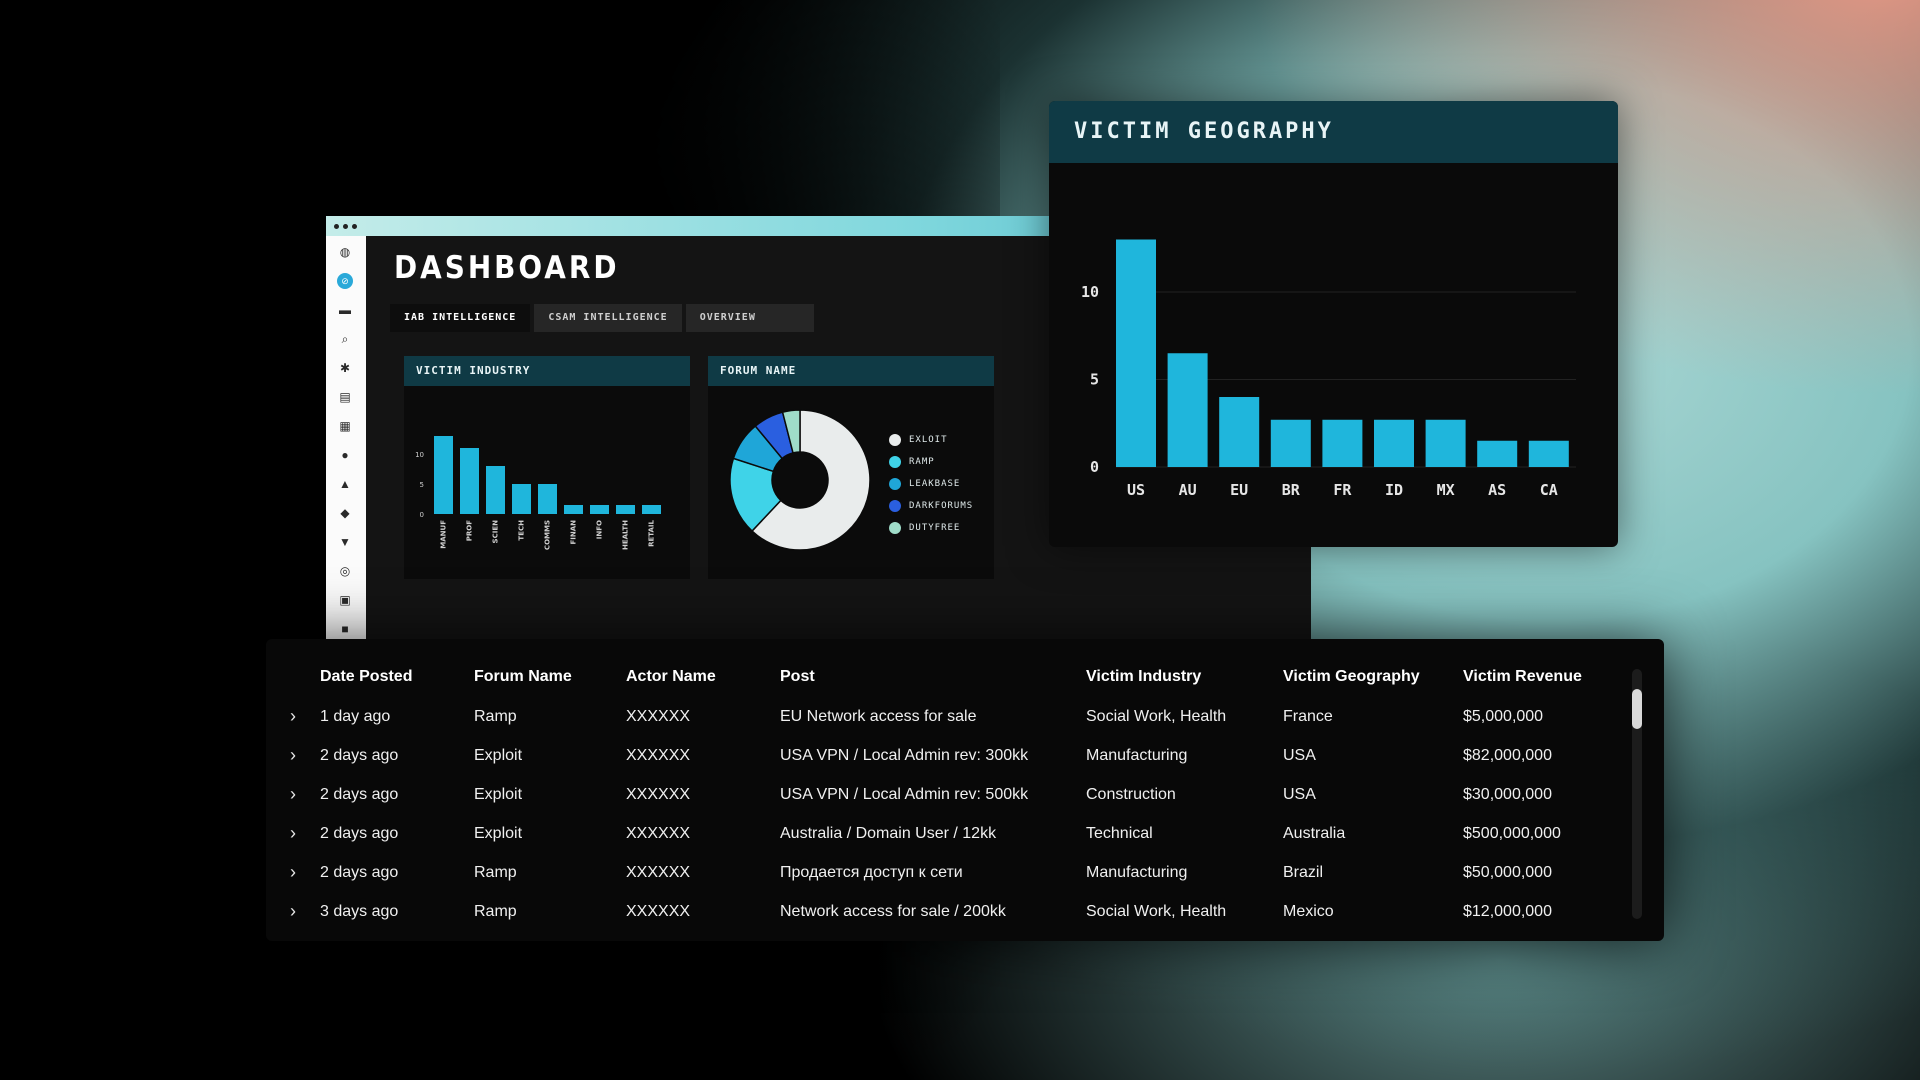  What do you see at coordinates (1351, 676) in the screenshot?
I see `column-victim-geography: Victim Geography` at bounding box center [1351, 676].